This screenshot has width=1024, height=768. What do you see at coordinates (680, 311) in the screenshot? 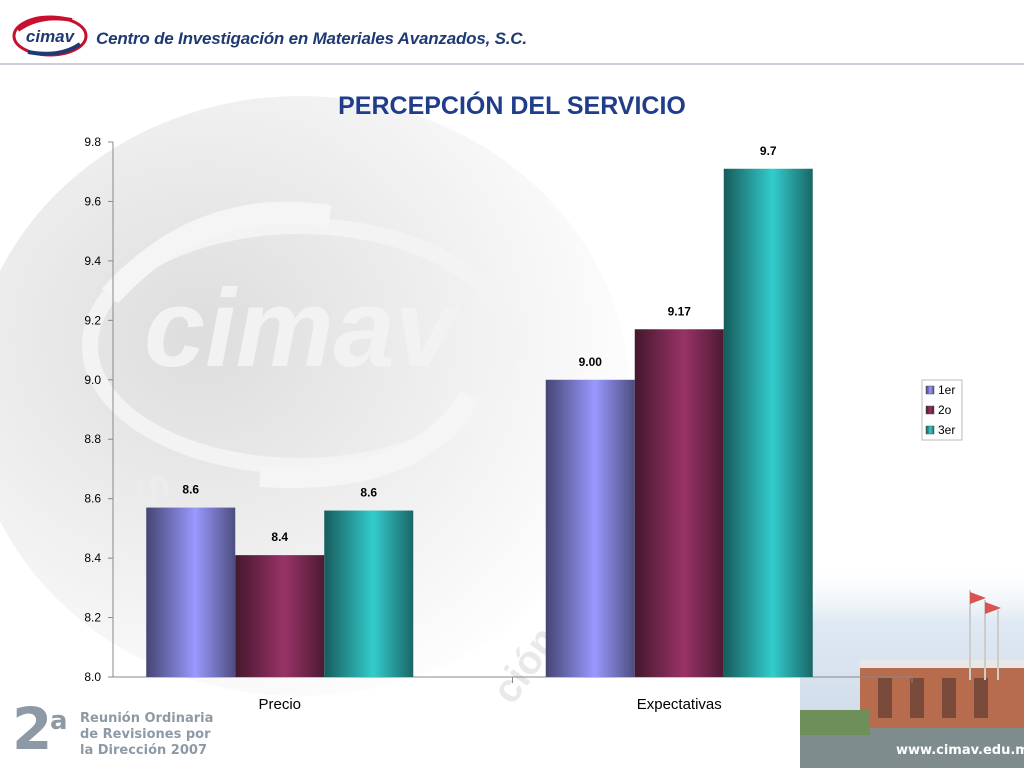
I see `bar-data-label: 9.17` at bounding box center [680, 311].